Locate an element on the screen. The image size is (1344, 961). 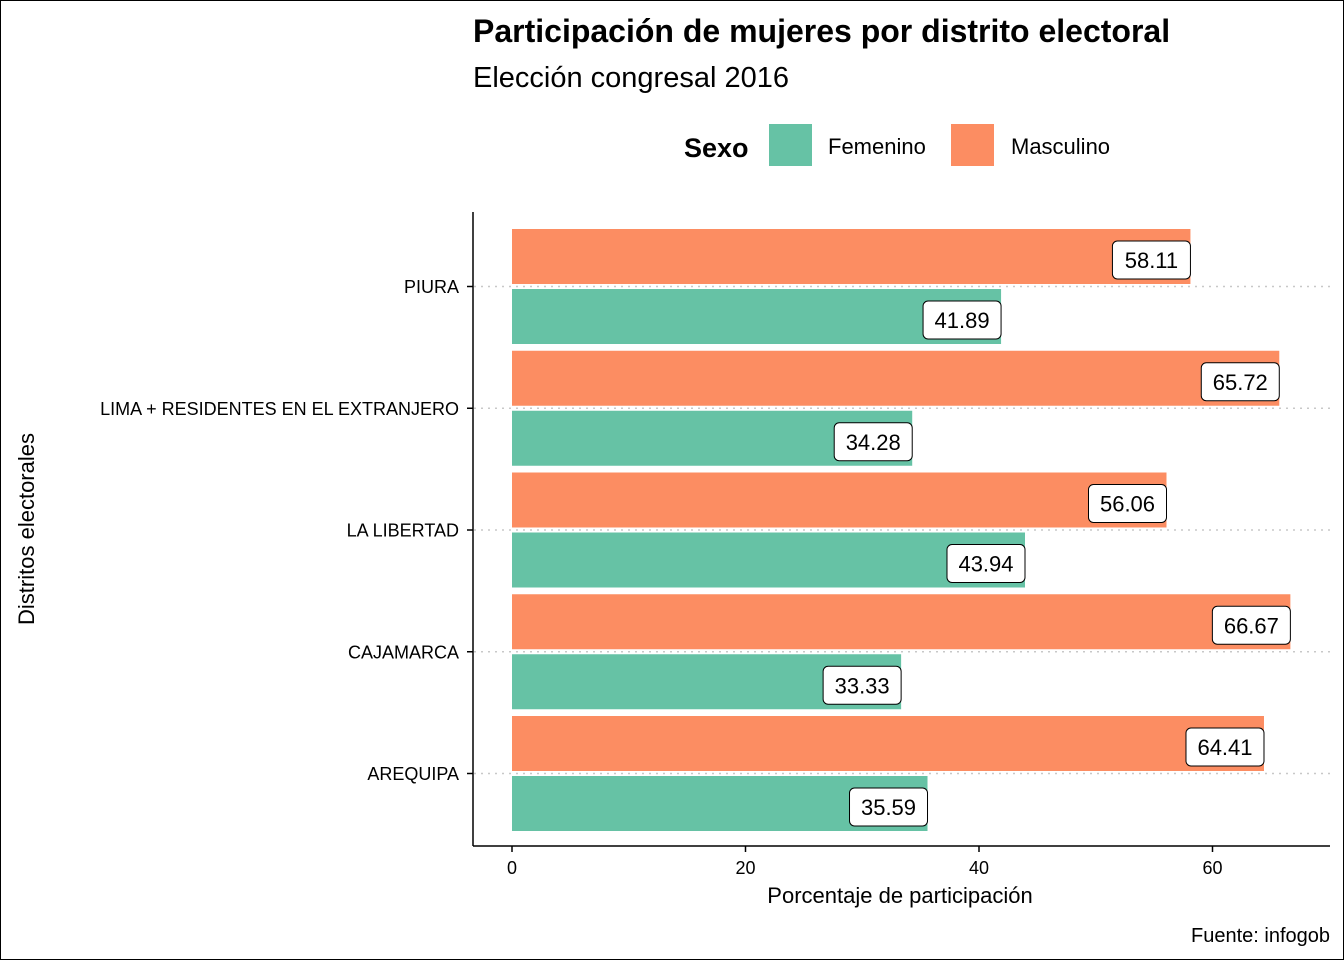
bar-la-libertad-femenino is located at coordinates (768, 560).